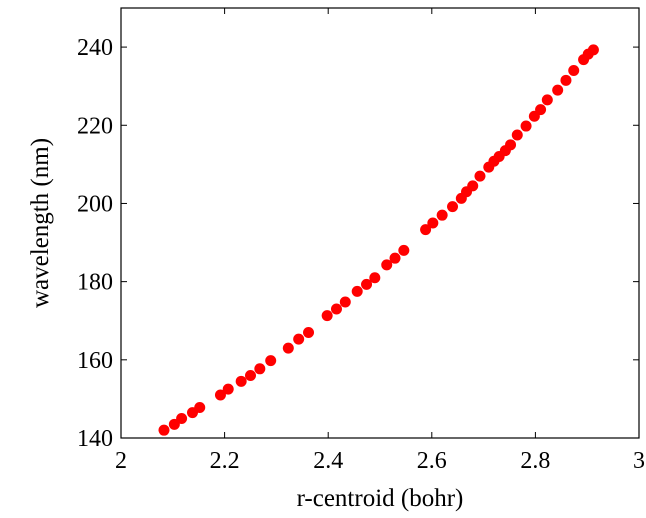 Image resolution: width=646 pixels, height=518 pixels. Describe the element at coordinates (432, 461) in the screenshot. I see `x-tick-label: 2.6` at that location.